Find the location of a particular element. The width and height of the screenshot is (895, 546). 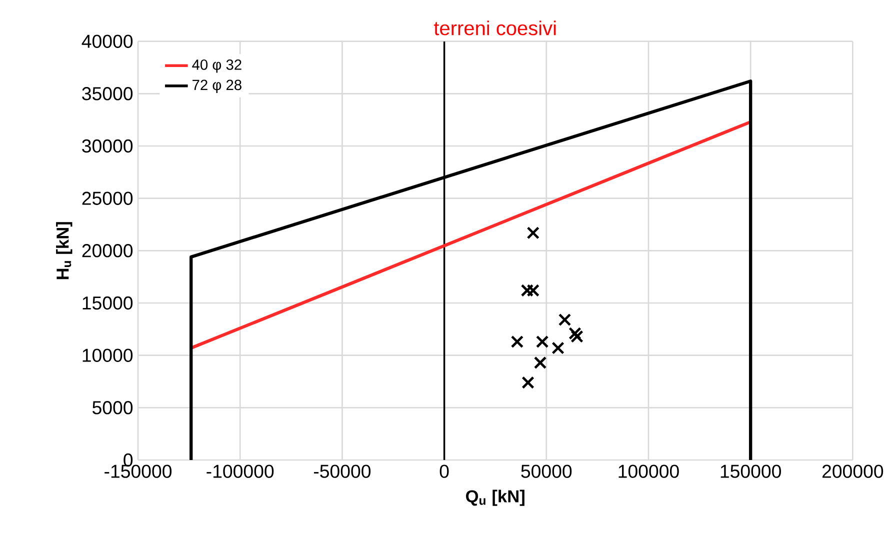

x-tick-label: 200000 is located at coordinates (853, 471).